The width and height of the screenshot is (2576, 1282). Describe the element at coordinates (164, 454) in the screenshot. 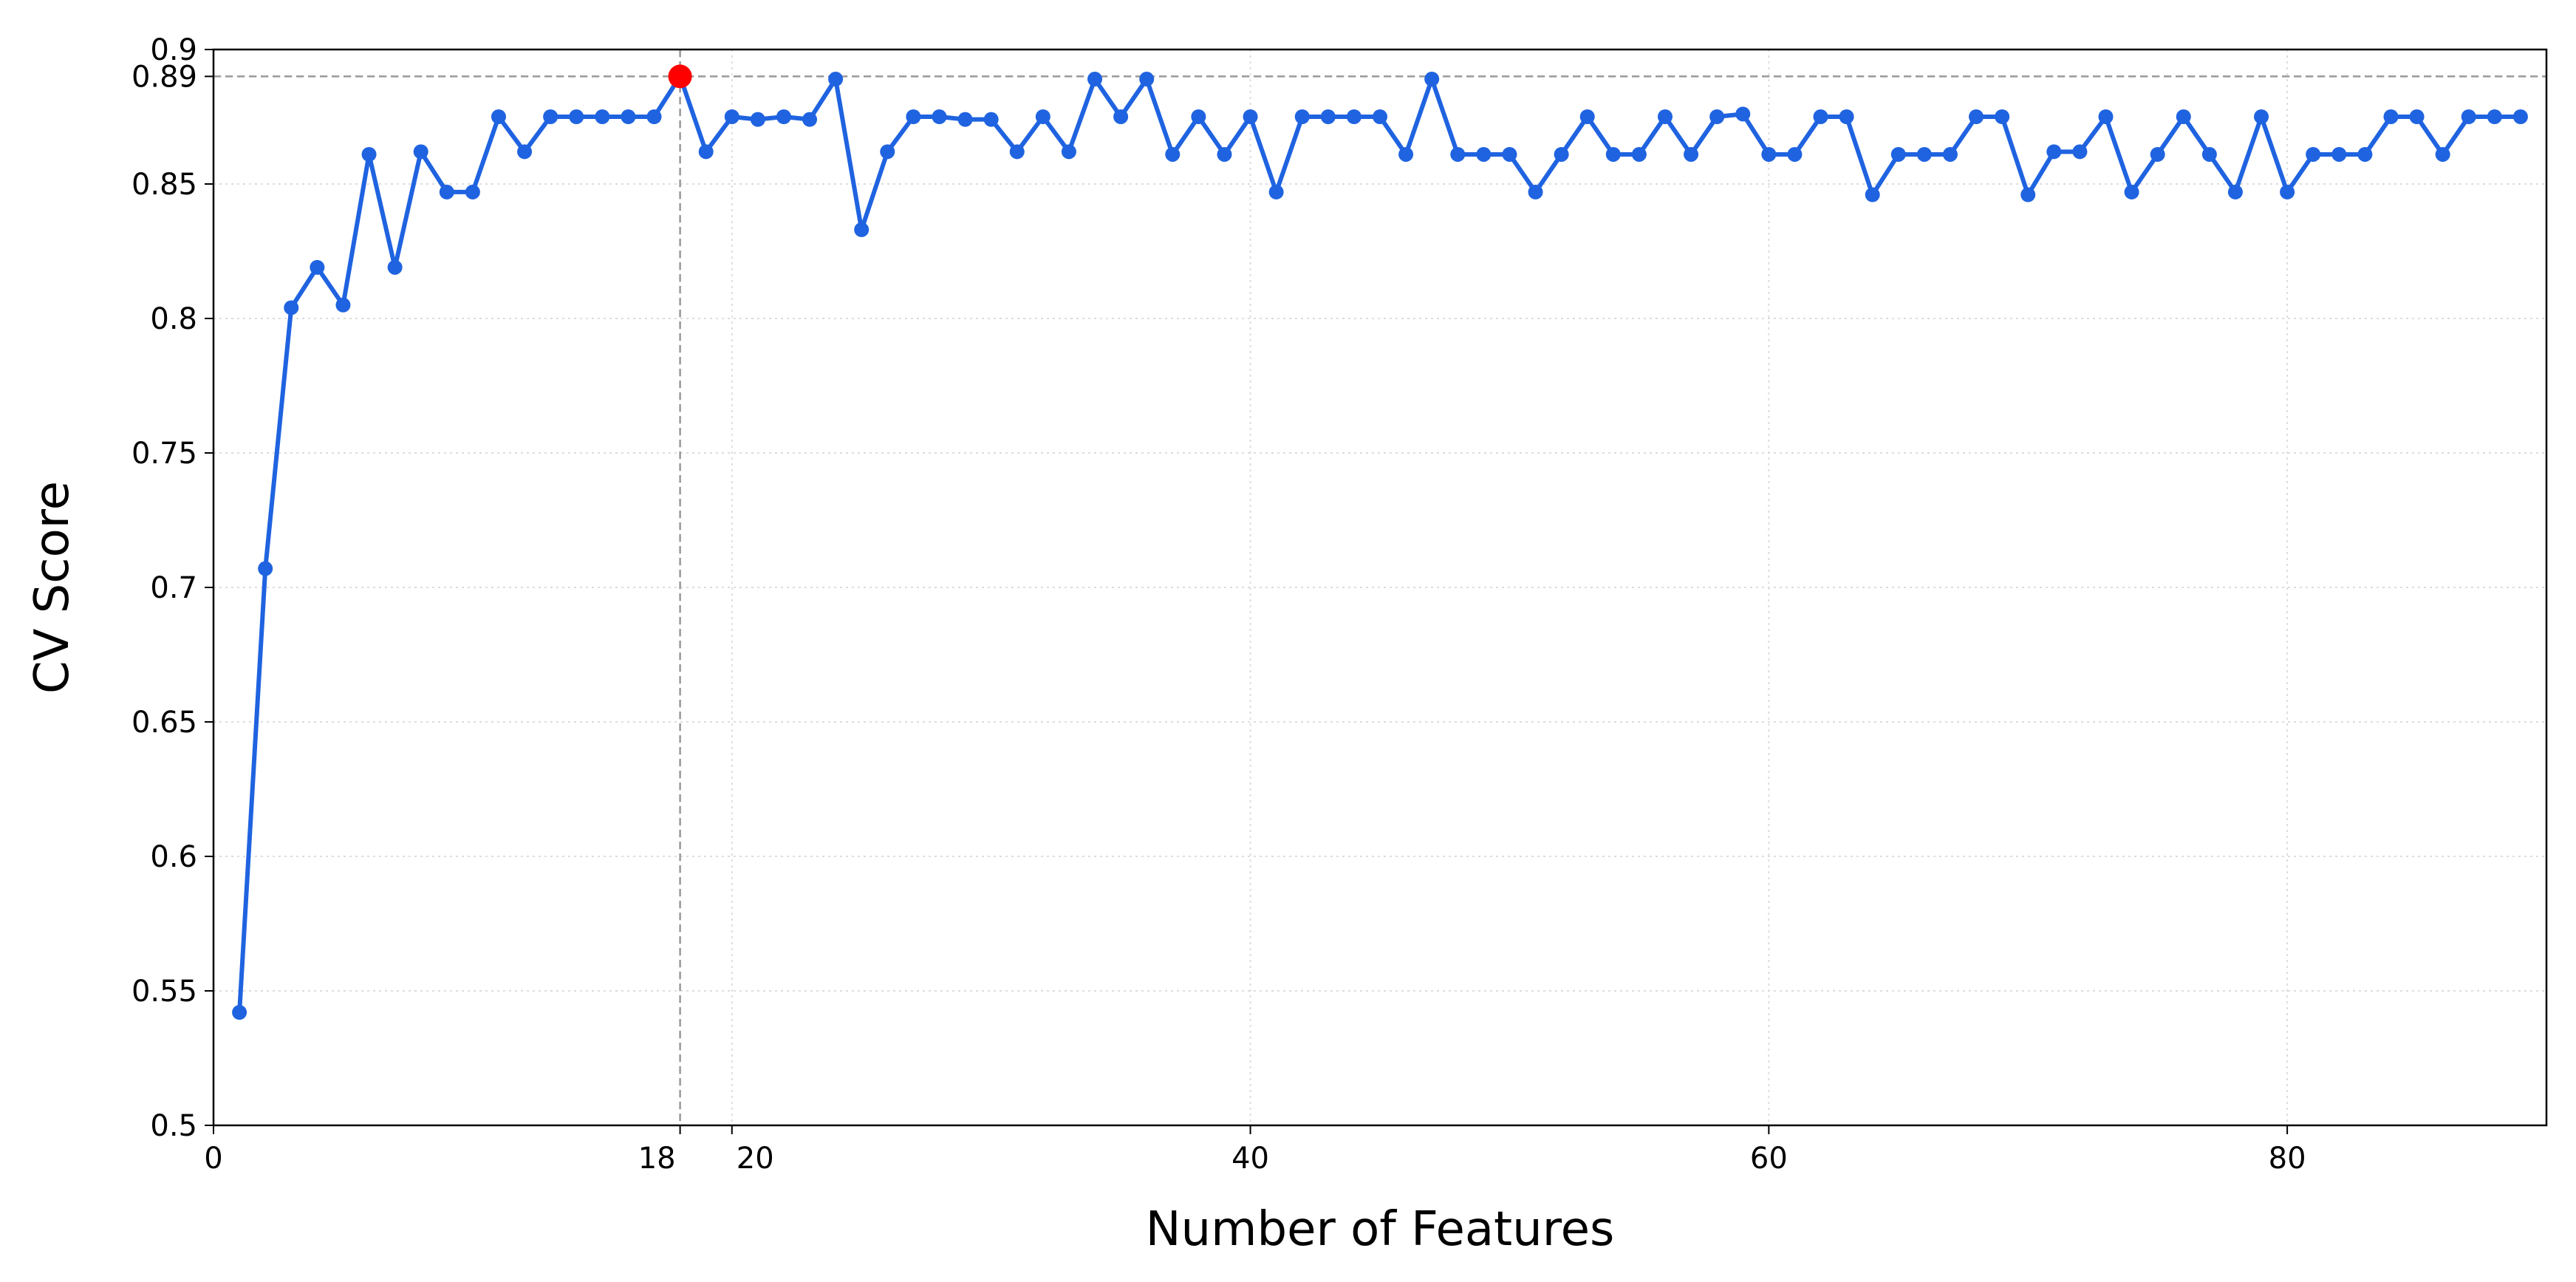

I see `y-tick-label: 0.75` at that location.